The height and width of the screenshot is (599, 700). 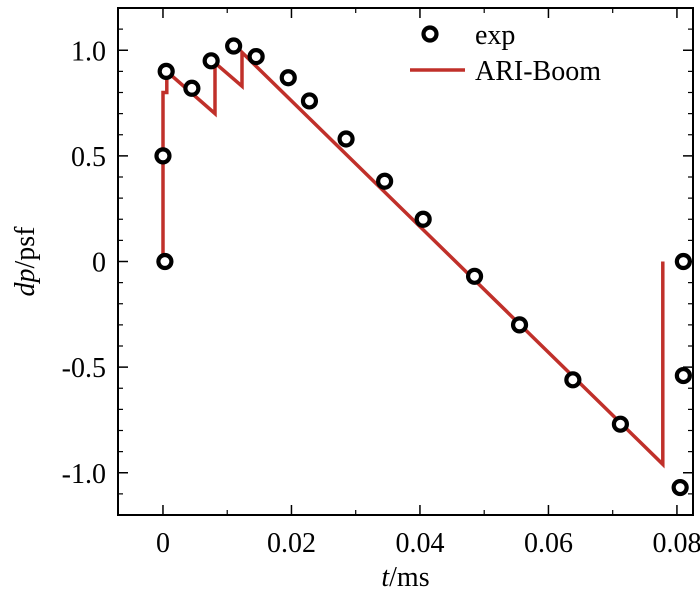 What do you see at coordinates (419, 543) in the screenshot?
I see `x-tick-label: 0.04` at bounding box center [419, 543].